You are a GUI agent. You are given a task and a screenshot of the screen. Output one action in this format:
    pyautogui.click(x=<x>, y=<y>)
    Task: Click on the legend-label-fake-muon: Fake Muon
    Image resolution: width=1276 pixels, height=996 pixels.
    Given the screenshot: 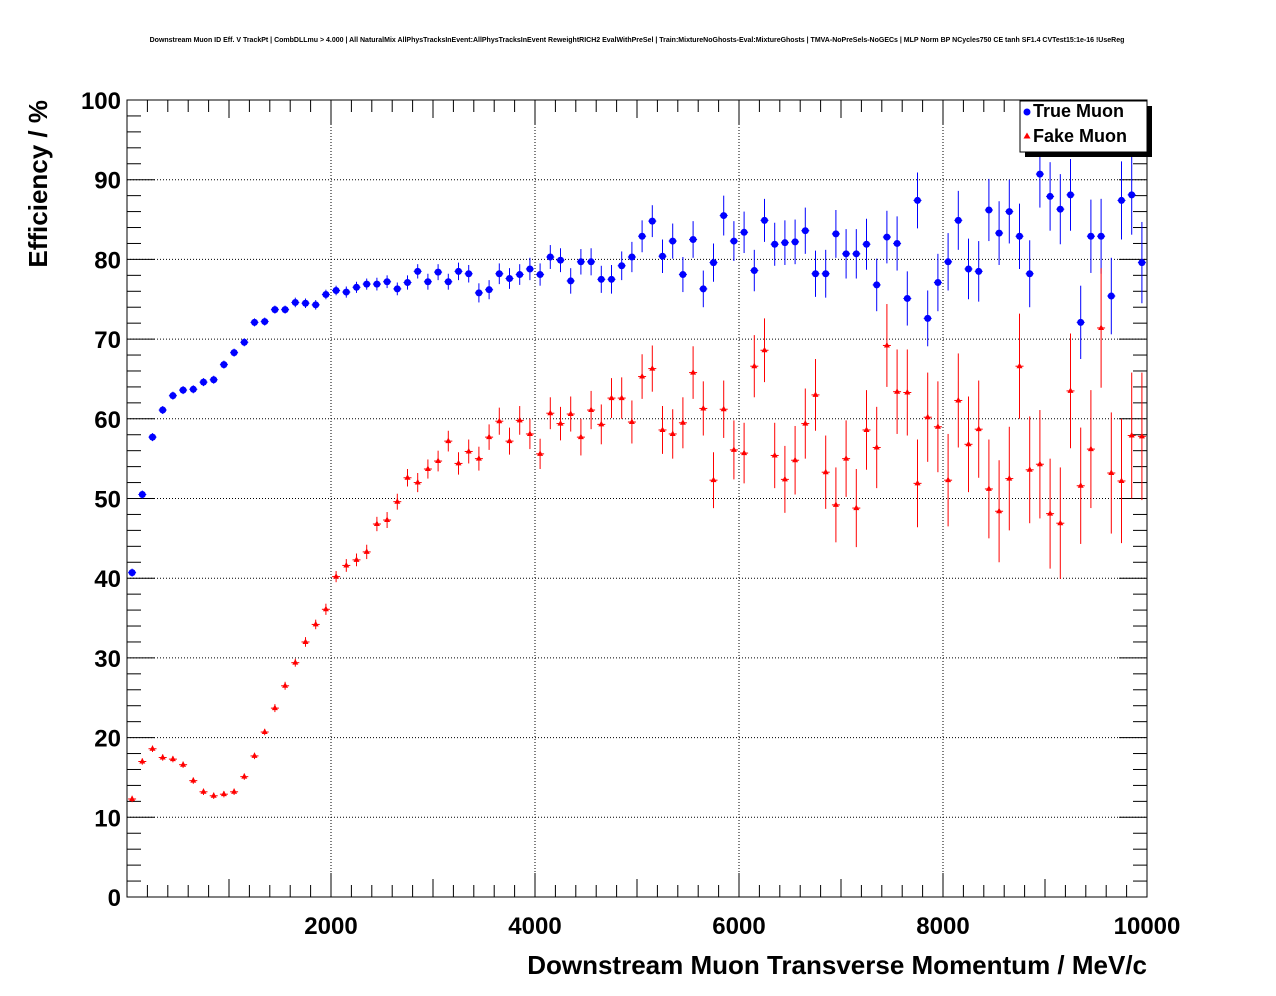 What is the action you would take?
    pyautogui.click(x=1080, y=136)
    